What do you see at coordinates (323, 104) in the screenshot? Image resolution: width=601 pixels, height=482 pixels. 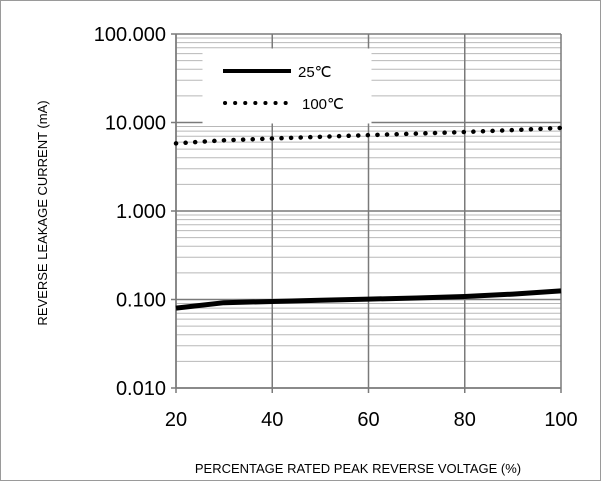 I see `legend-label-100c: 100℃` at bounding box center [323, 104].